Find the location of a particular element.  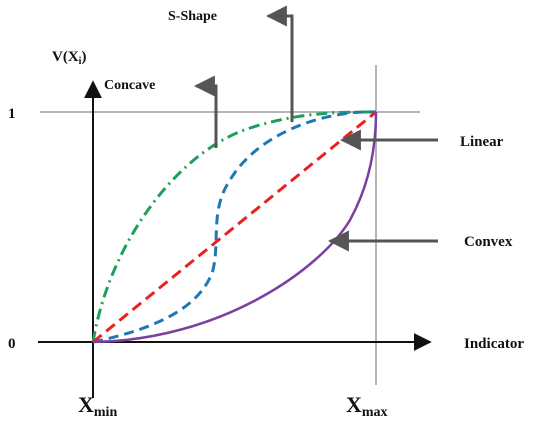

y-axis-label: V(Xi) is located at coordinates (69, 58).